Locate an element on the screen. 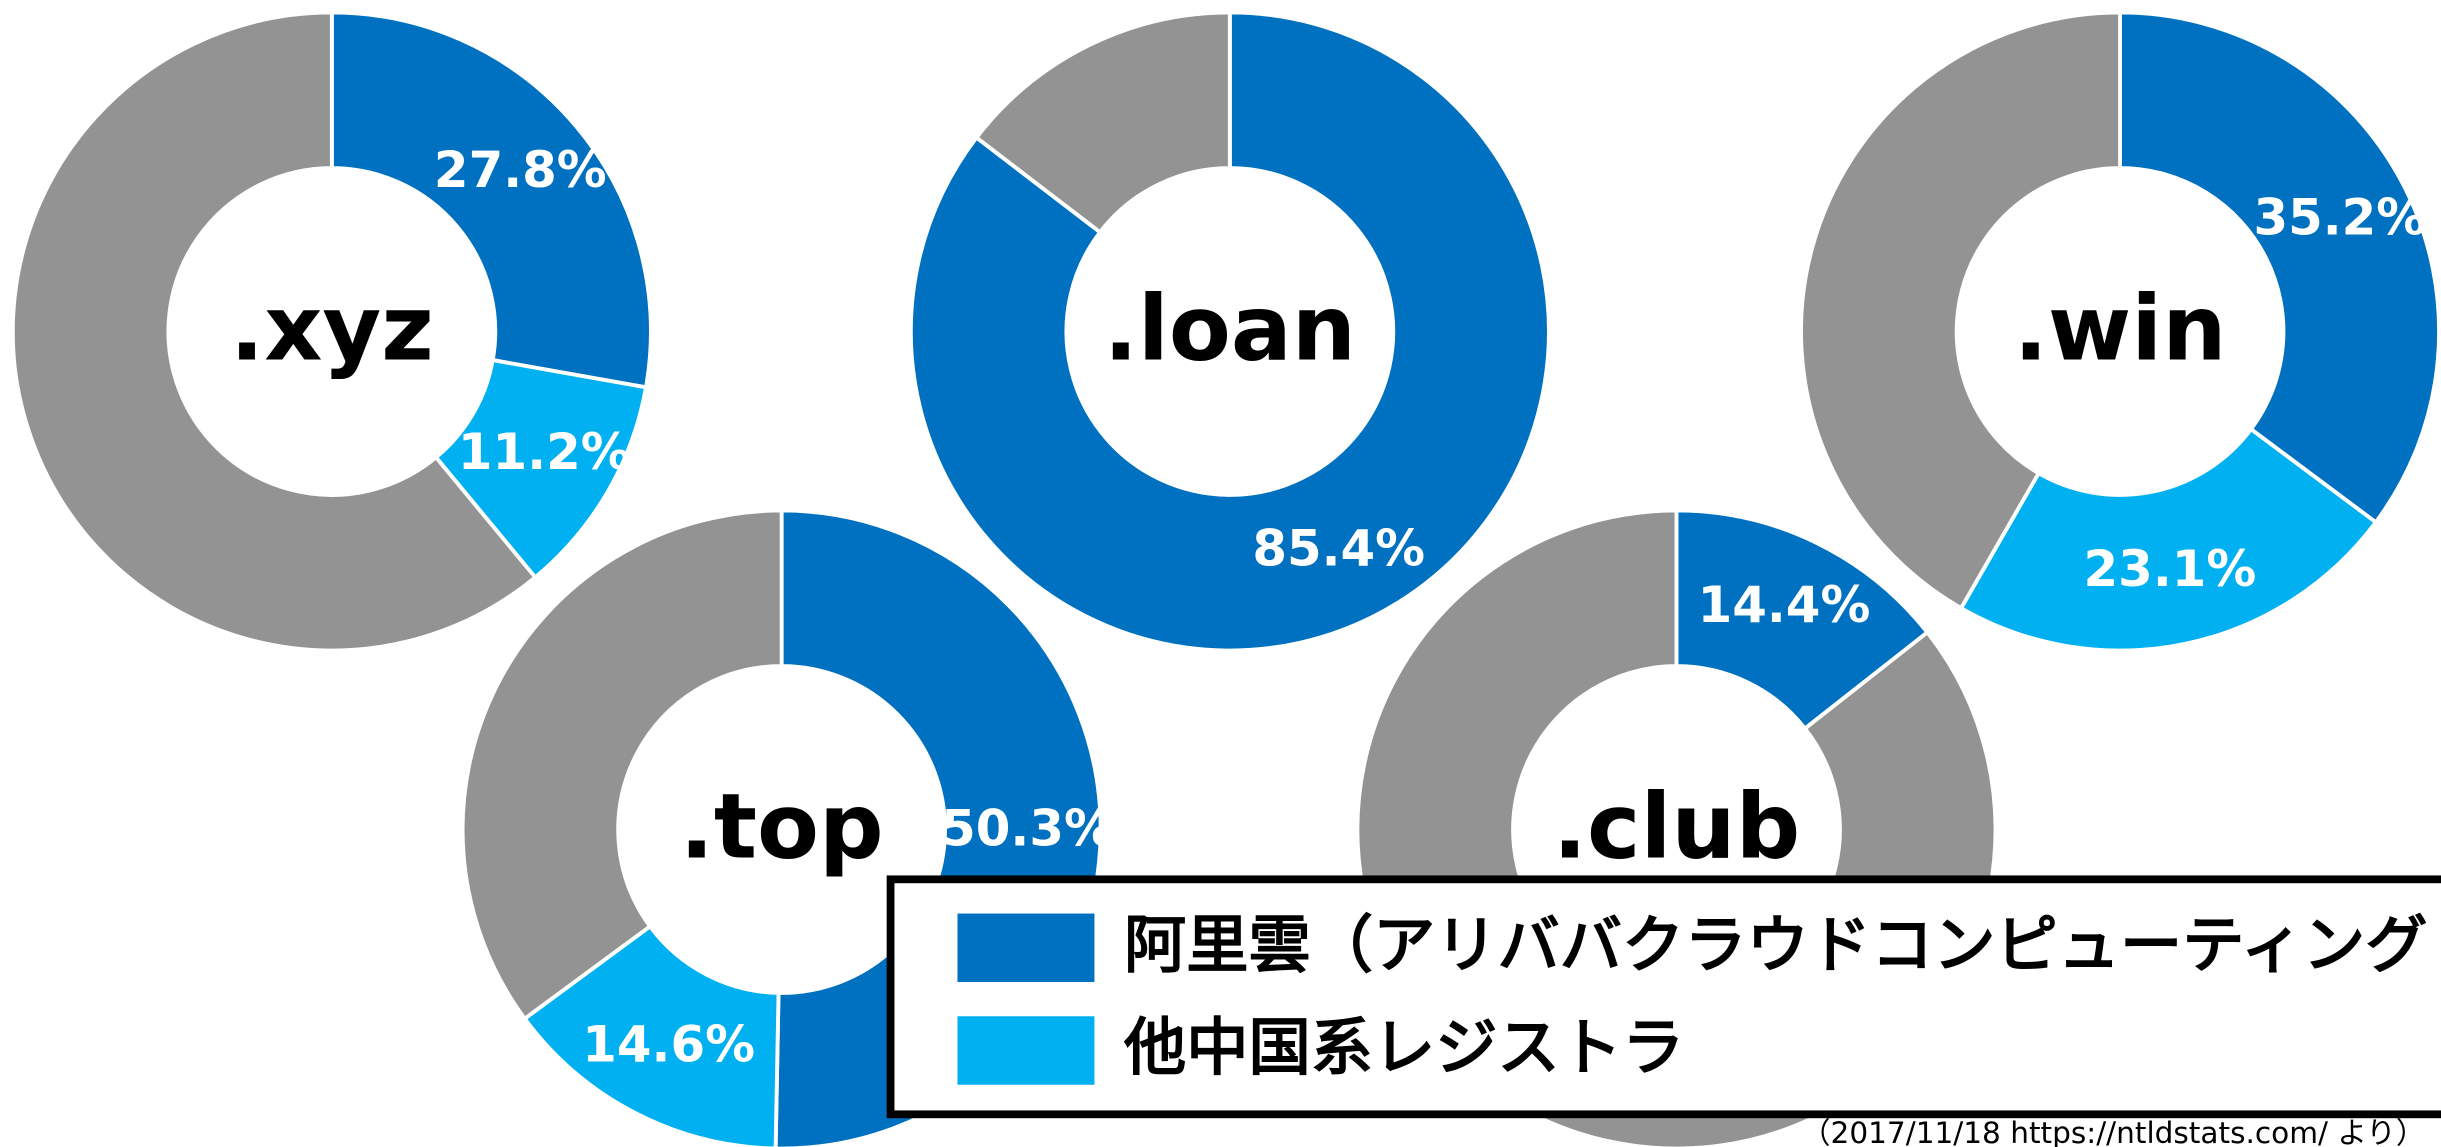 This screenshot has height=1147, width=2441. source-note: （2017/11/18 https://ntldstats.com/ より） is located at coordinates (2113, 1131).